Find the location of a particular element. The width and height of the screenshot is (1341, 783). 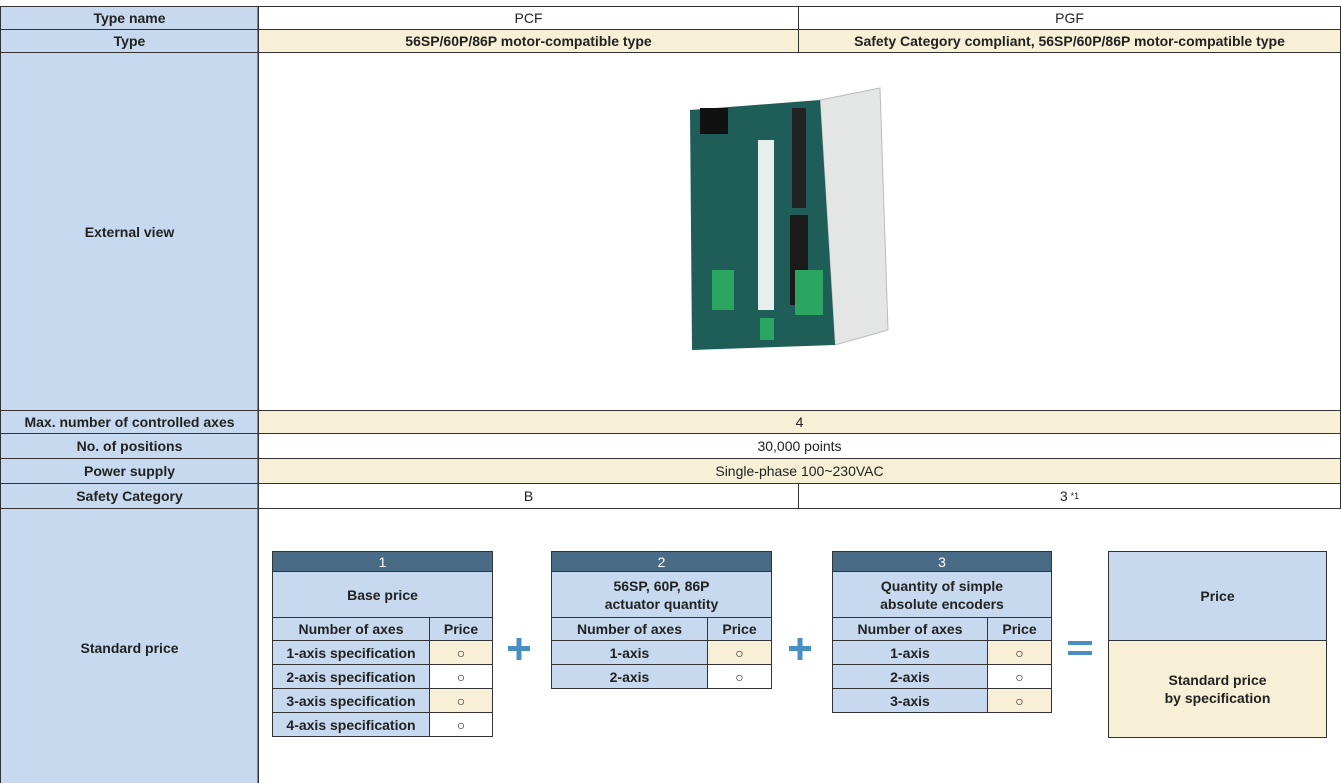

row-label: No. of positions is located at coordinates (129, 446).